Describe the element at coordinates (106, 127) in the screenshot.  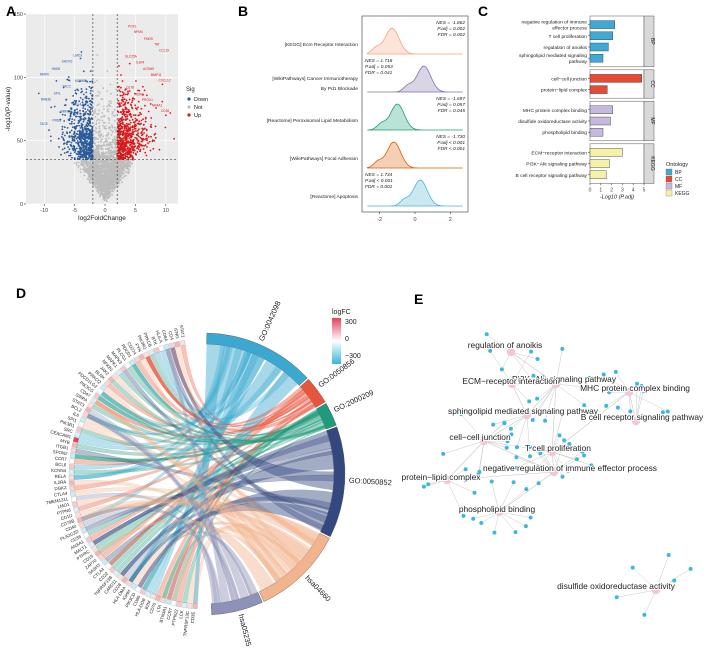
I see `scatter-points` at that location.